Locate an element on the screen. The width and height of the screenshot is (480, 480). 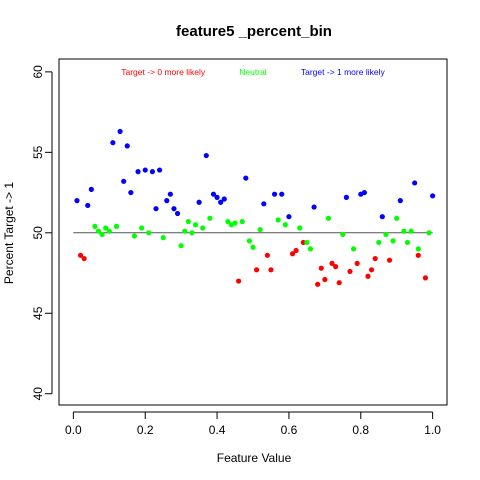
y-tick-label: 50 is located at coordinates (38, 233).